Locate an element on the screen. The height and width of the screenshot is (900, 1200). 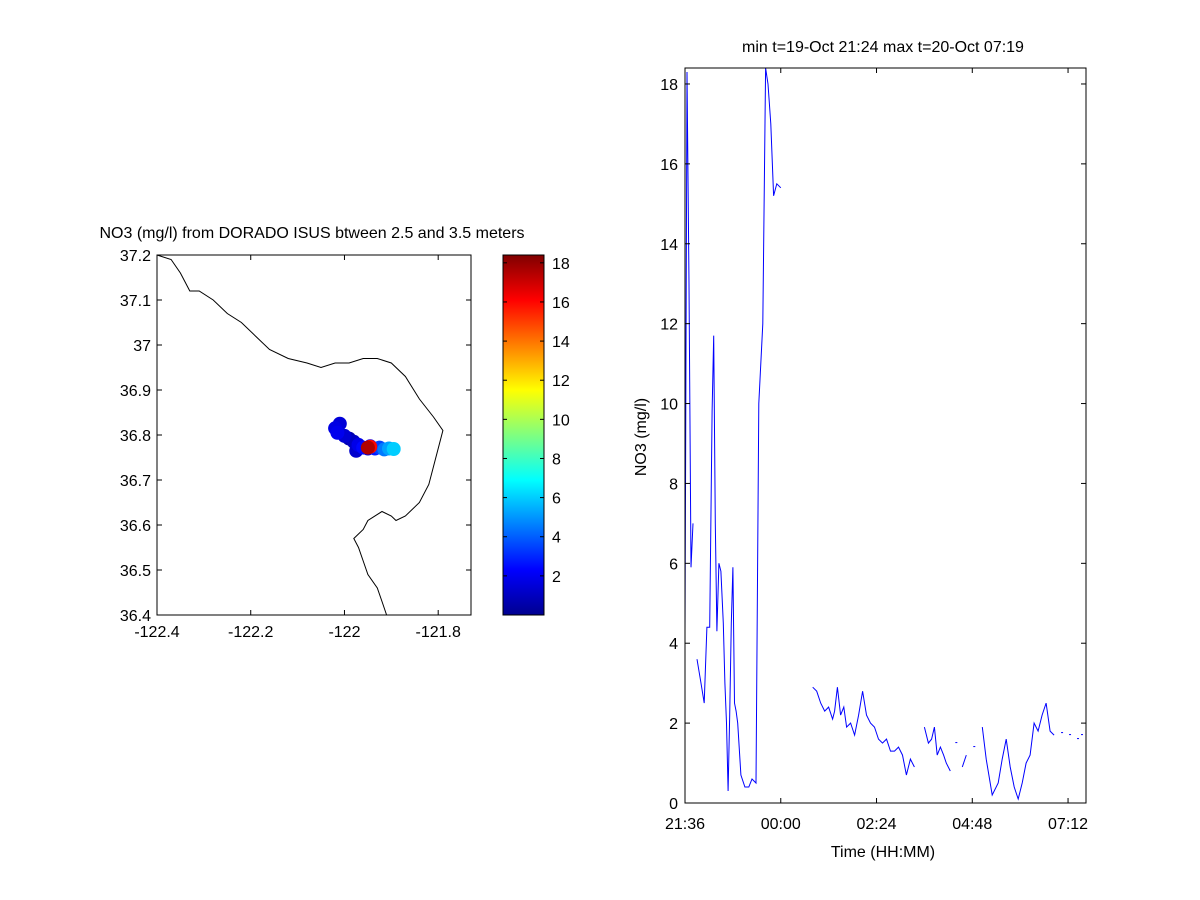
colorbar-tick-label: 10 is located at coordinates (561, 420).